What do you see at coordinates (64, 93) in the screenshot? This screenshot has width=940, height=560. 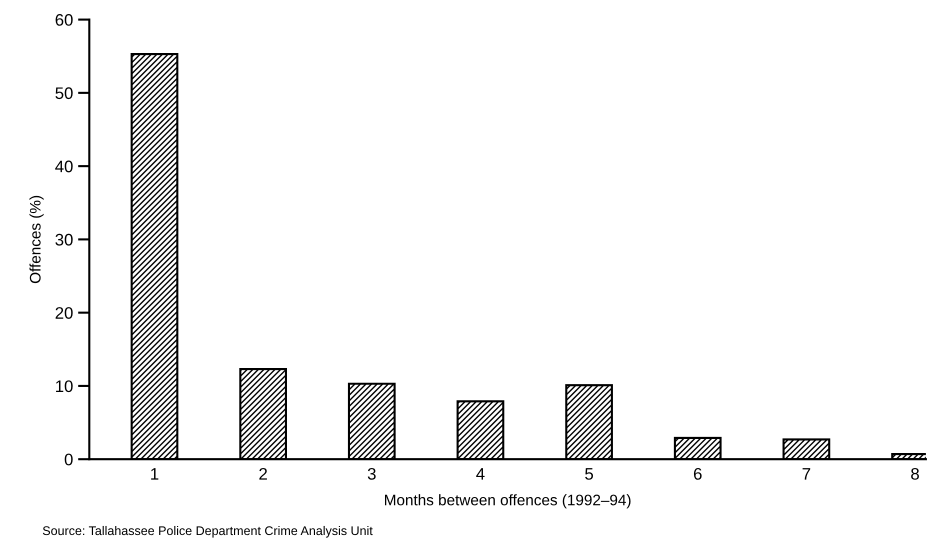 I see `y-tick-label: 50` at bounding box center [64, 93].